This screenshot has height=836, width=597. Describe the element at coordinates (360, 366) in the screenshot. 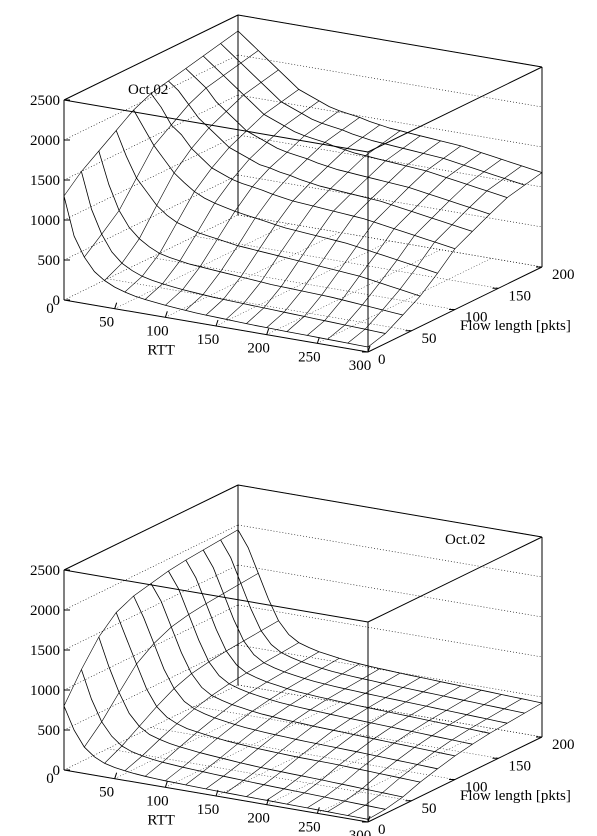

I see `x-tick-label: 300` at that location.